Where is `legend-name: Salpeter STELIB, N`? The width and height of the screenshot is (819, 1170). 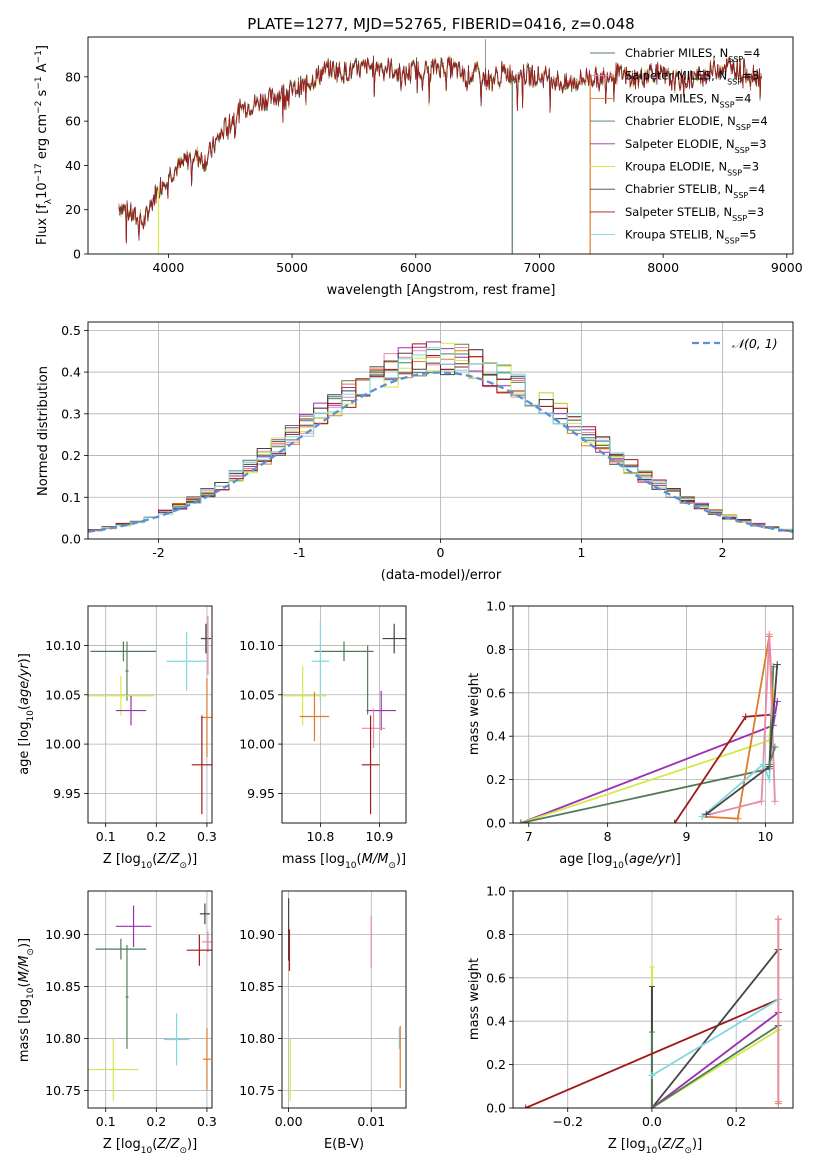 legend-name: Salpeter STELIB, N is located at coordinates (678, 212).